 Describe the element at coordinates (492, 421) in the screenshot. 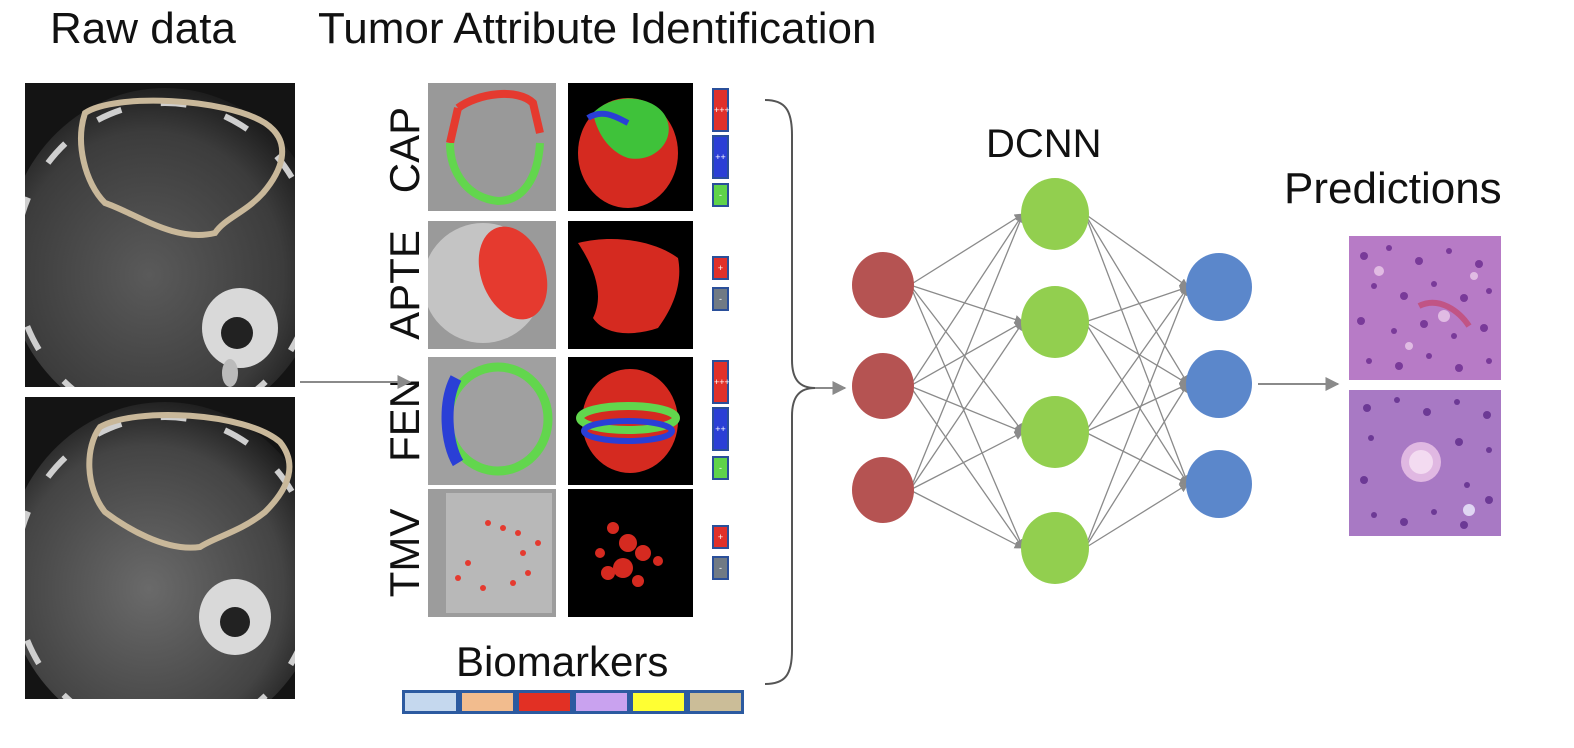

I see `fen-ct-panel` at that location.